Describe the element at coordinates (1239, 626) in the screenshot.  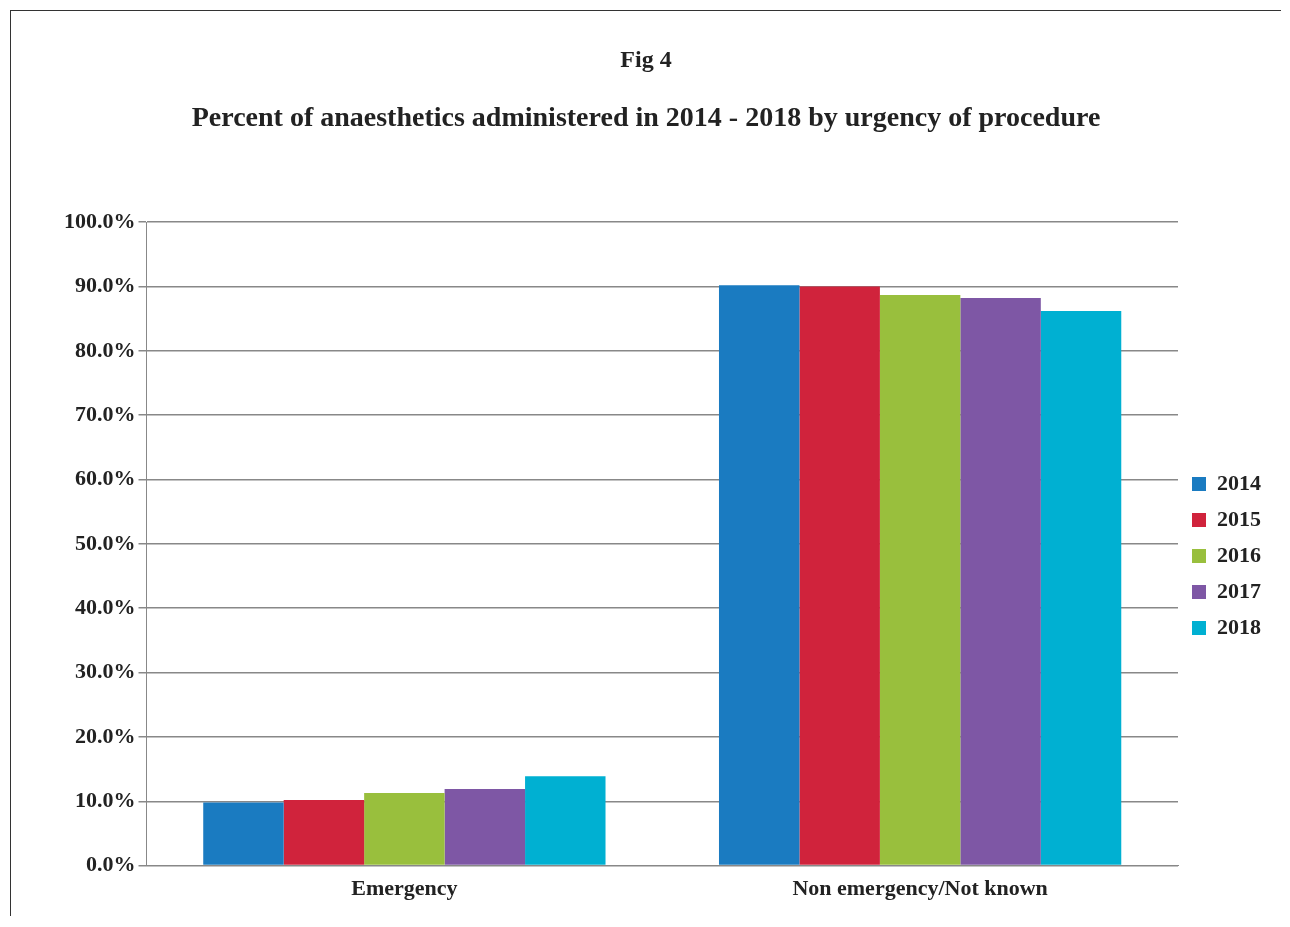
I see `legend-label: 2018` at that location.